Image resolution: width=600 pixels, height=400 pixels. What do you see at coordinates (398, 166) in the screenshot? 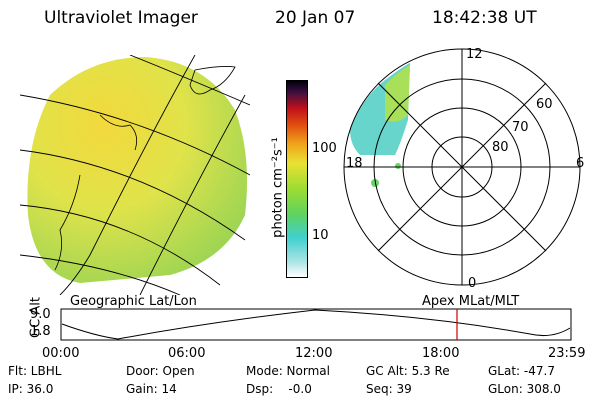
I see `aurora-spot` at bounding box center [398, 166].